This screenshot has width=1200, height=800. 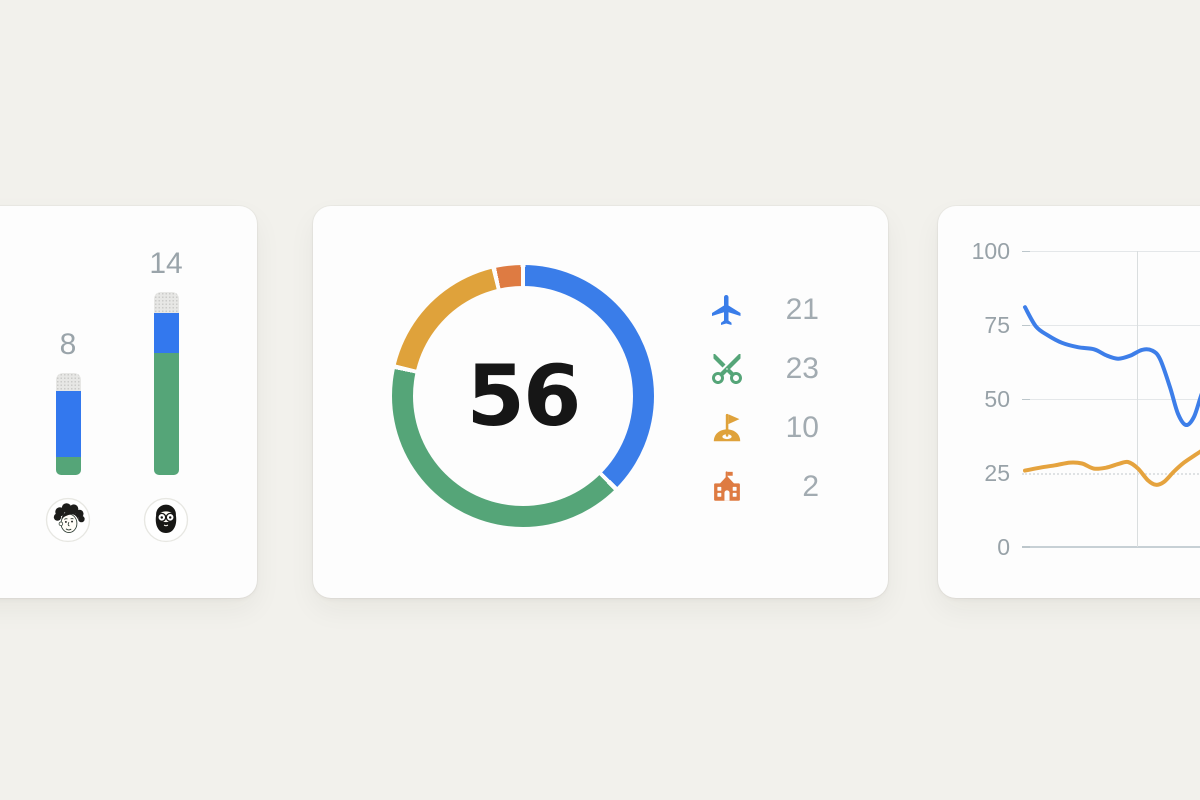 I want to click on avatar-person-beard-glasses, so click(x=166, y=520).